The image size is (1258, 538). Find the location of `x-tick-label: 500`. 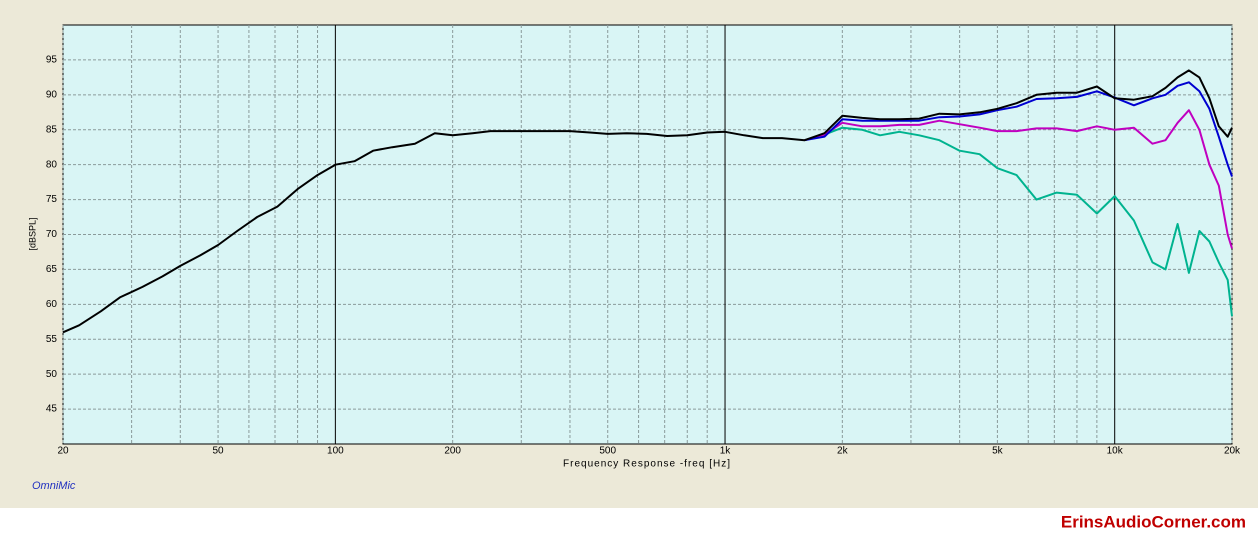

x-tick-label: 500 is located at coordinates (607, 451).